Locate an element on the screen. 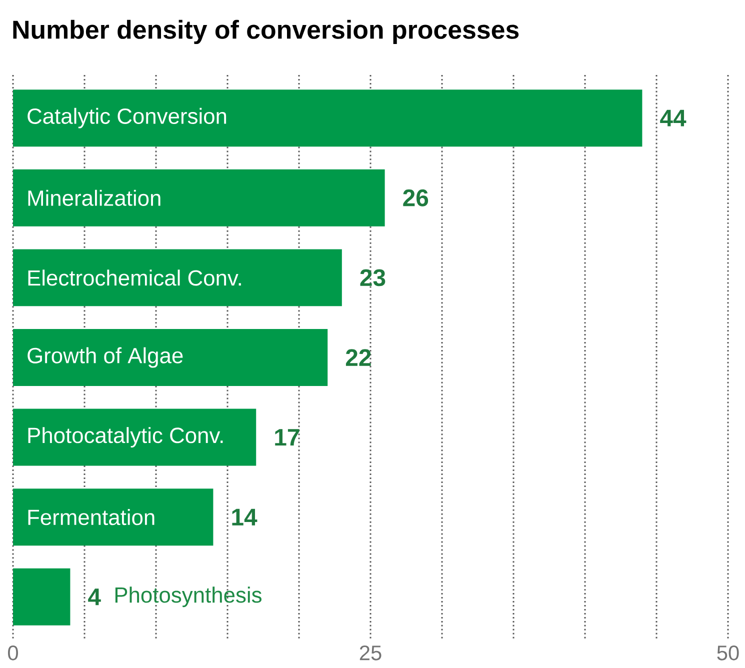 The width and height of the screenshot is (745, 668). data-label: 17 is located at coordinates (287, 437).